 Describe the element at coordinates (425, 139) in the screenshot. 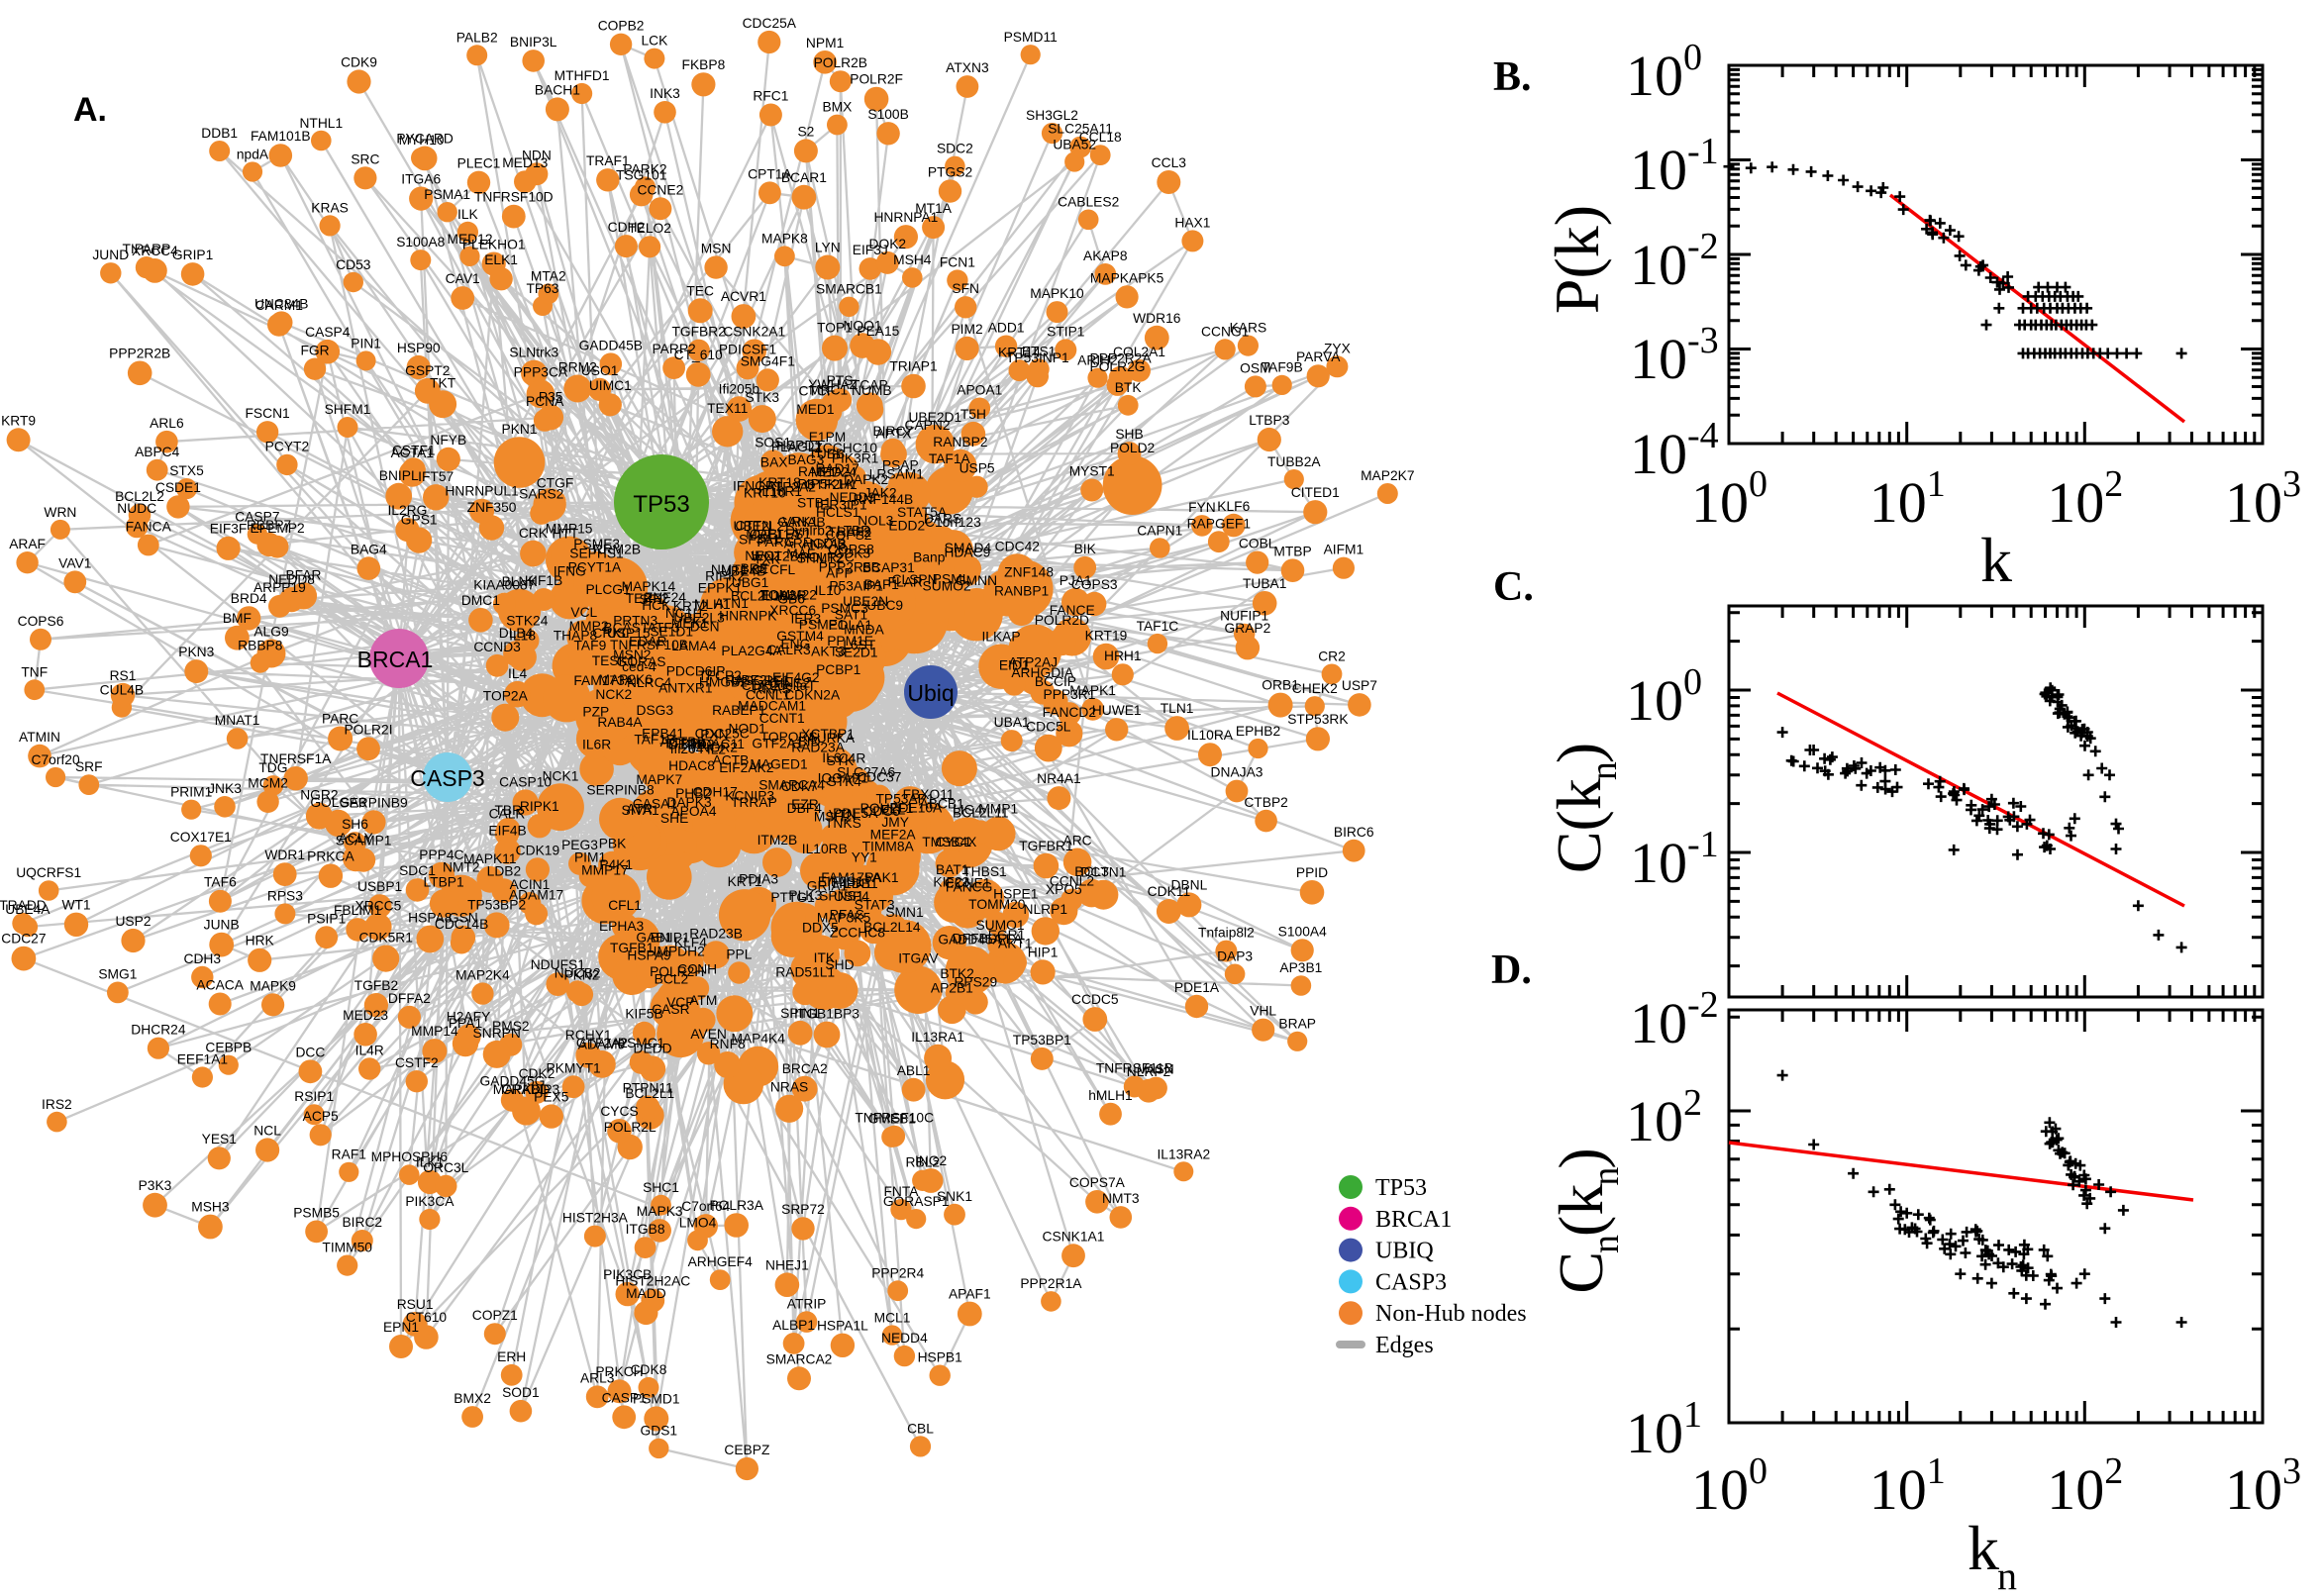

I see `svg-text: PYCARD` at that location.